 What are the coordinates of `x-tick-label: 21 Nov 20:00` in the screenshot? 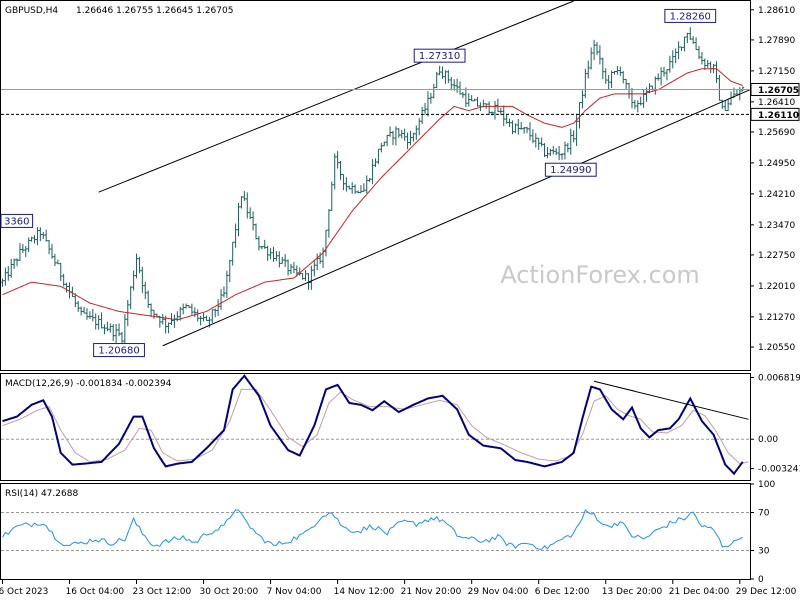 It's located at (431, 592).